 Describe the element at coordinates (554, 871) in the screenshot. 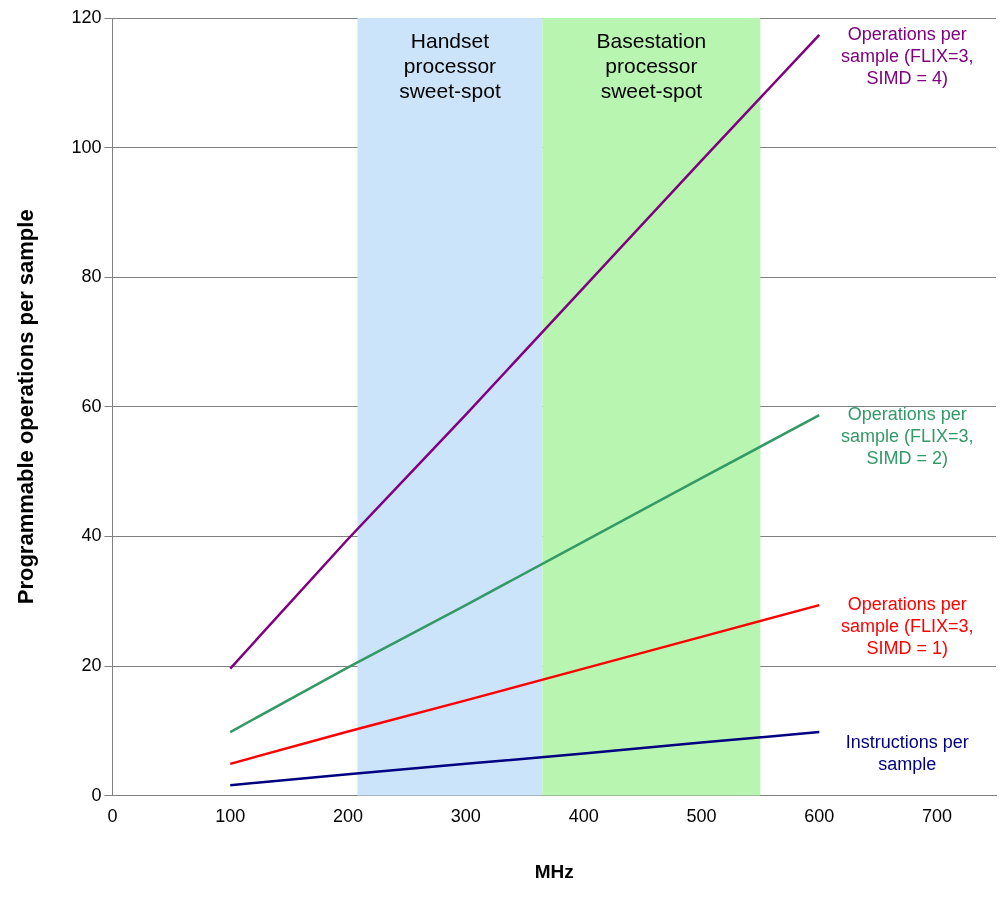

I see `x-axis-title: MHz` at that location.